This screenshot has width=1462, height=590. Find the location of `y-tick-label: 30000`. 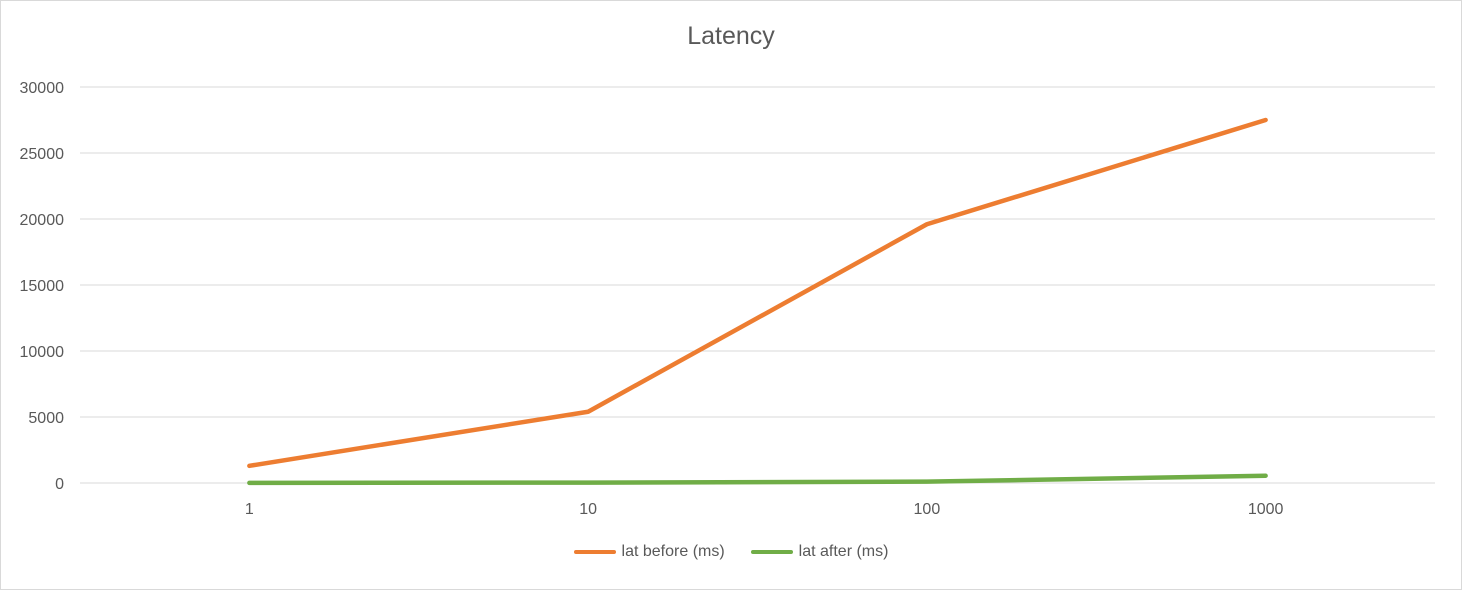

y-tick-label: 30000 is located at coordinates (42, 88).